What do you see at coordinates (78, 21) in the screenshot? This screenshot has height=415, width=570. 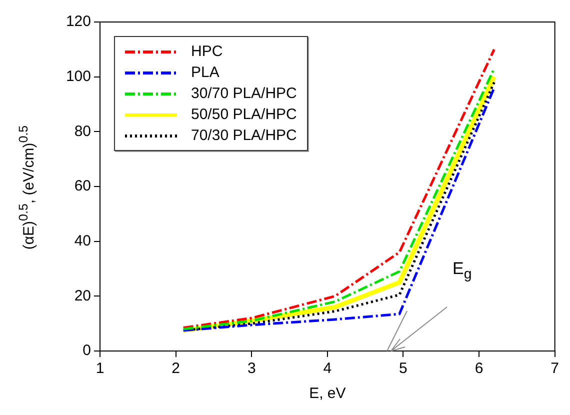 I see `y-tick-label: 120` at bounding box center [78, 21].